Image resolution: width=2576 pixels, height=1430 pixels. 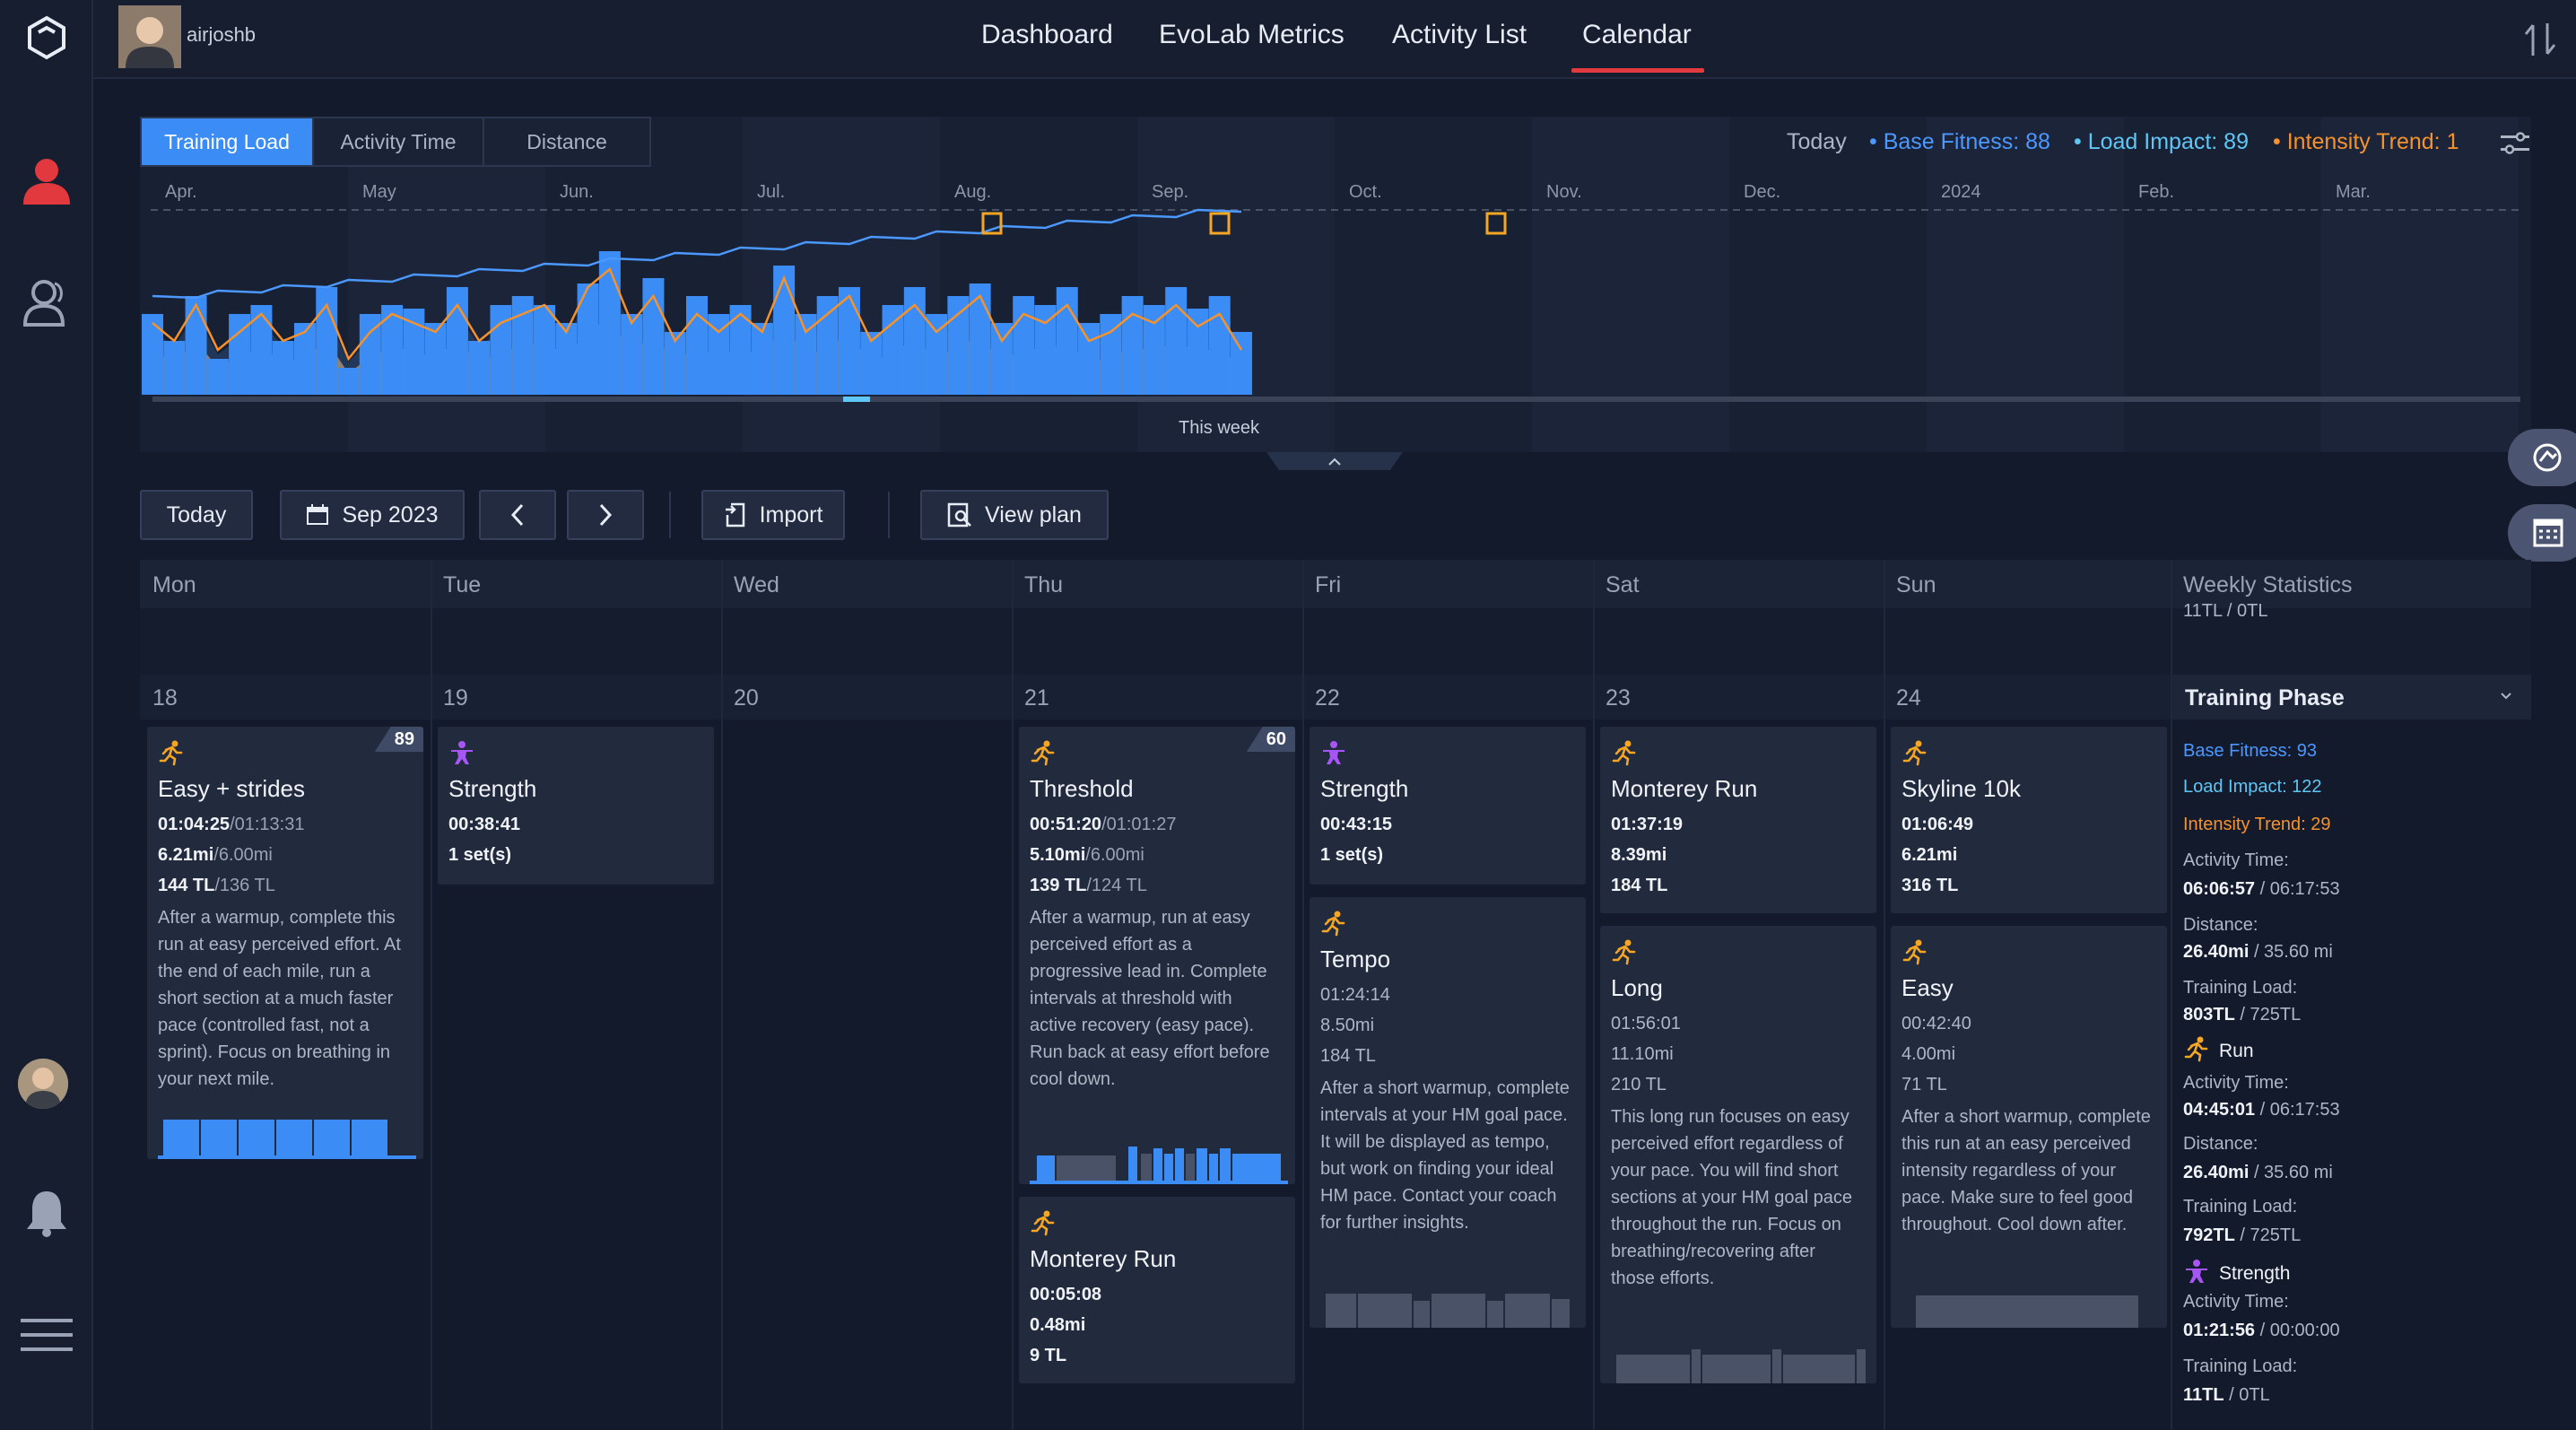 I want to click on workout-time: 01:56:01, so click(x=1646, y=1023).